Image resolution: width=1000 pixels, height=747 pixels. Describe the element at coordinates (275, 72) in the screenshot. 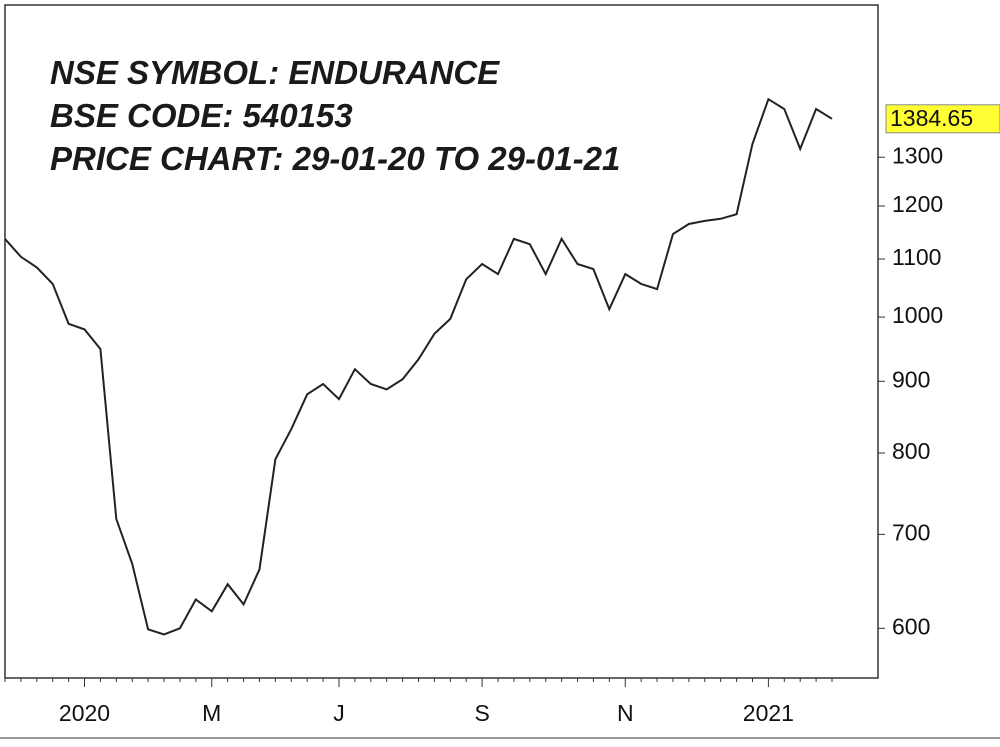

I see `chart-title: NSE SYMBOL: ENDURANCE` at that location.